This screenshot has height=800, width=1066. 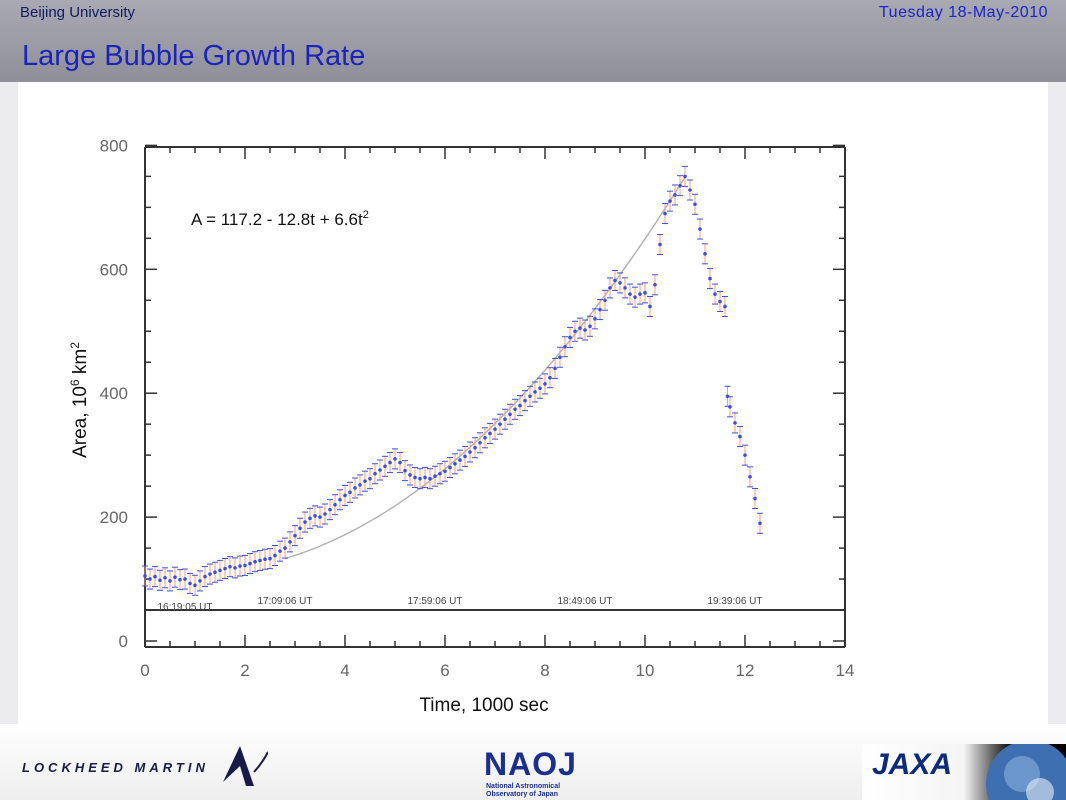 What do you see at coordinates (123, 641) in the screenshot?
I see `y-tick-label: 0` at bounding box center [123, 641].